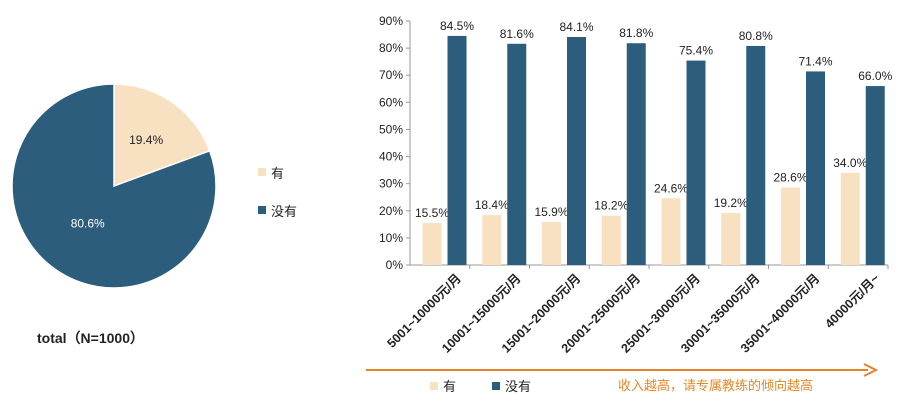  Describe the element at coordinates (790, 177) in the screenshot. I see `bar-value-label-yes: 28.6%` at that location.